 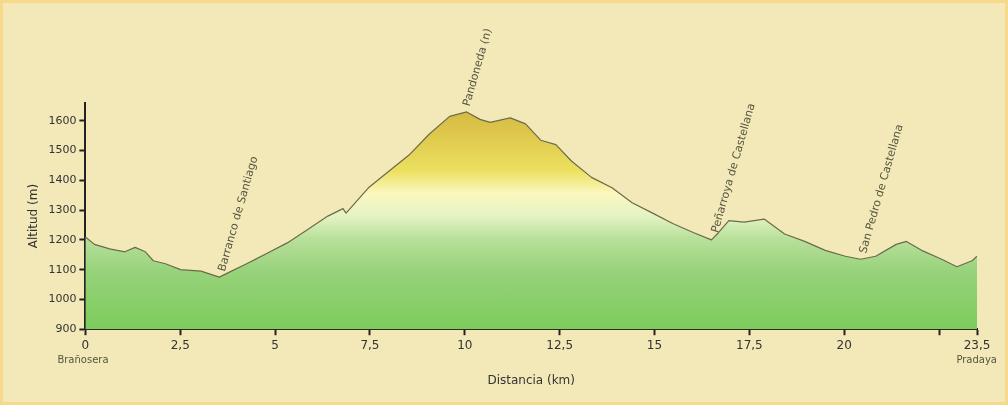 I want to click on x-tick-label: 7,5, so click(x=370, y=344).